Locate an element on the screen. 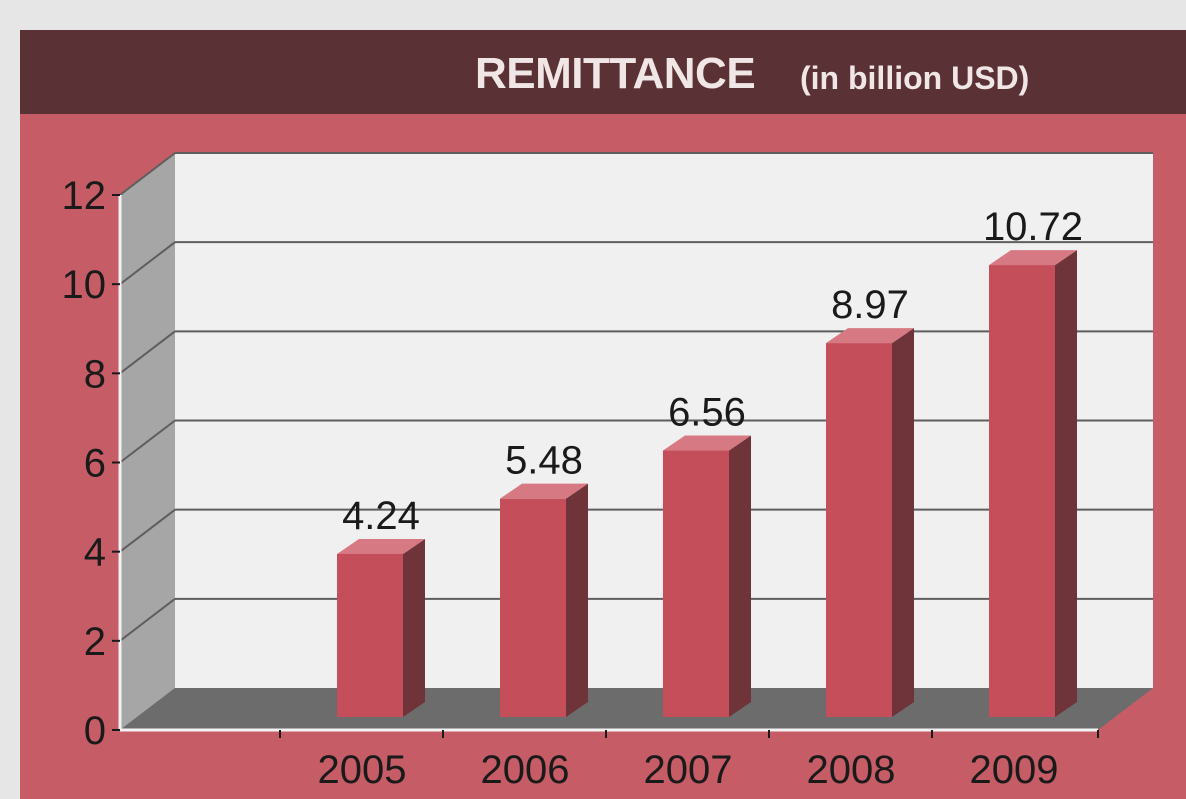 Image resolution: width=1186 pixels, height=799 pixels. data-label: 6.56 is located at coordinates (707, 413).